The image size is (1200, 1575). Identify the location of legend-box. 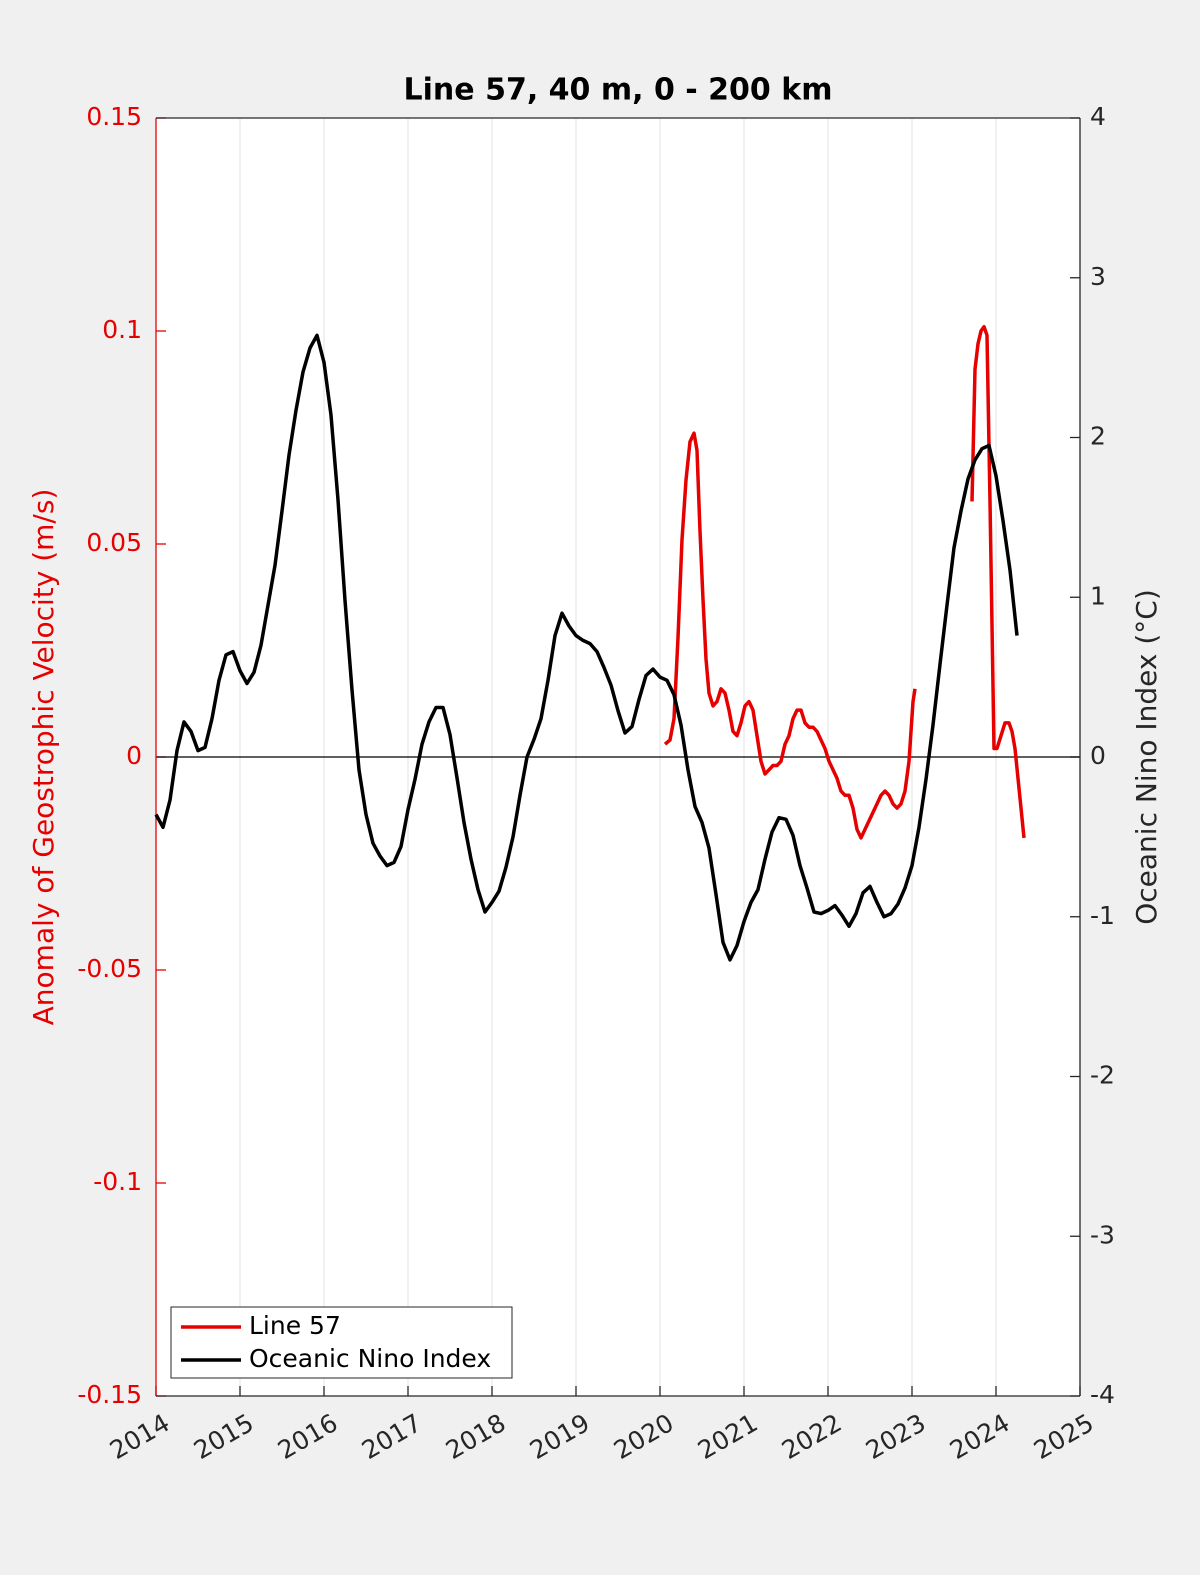
(341, 1342).